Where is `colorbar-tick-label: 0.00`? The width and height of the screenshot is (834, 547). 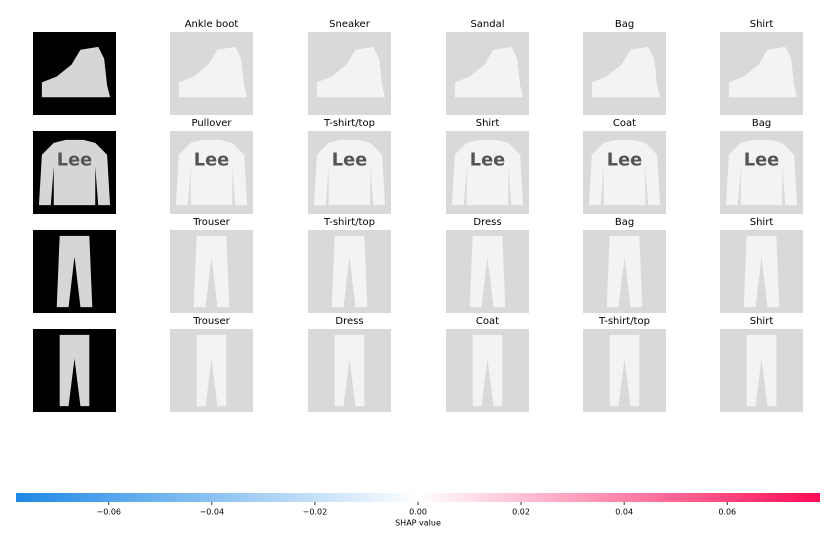
colorbar-tick-label: 0.00 is located at coordinates (418, 512).